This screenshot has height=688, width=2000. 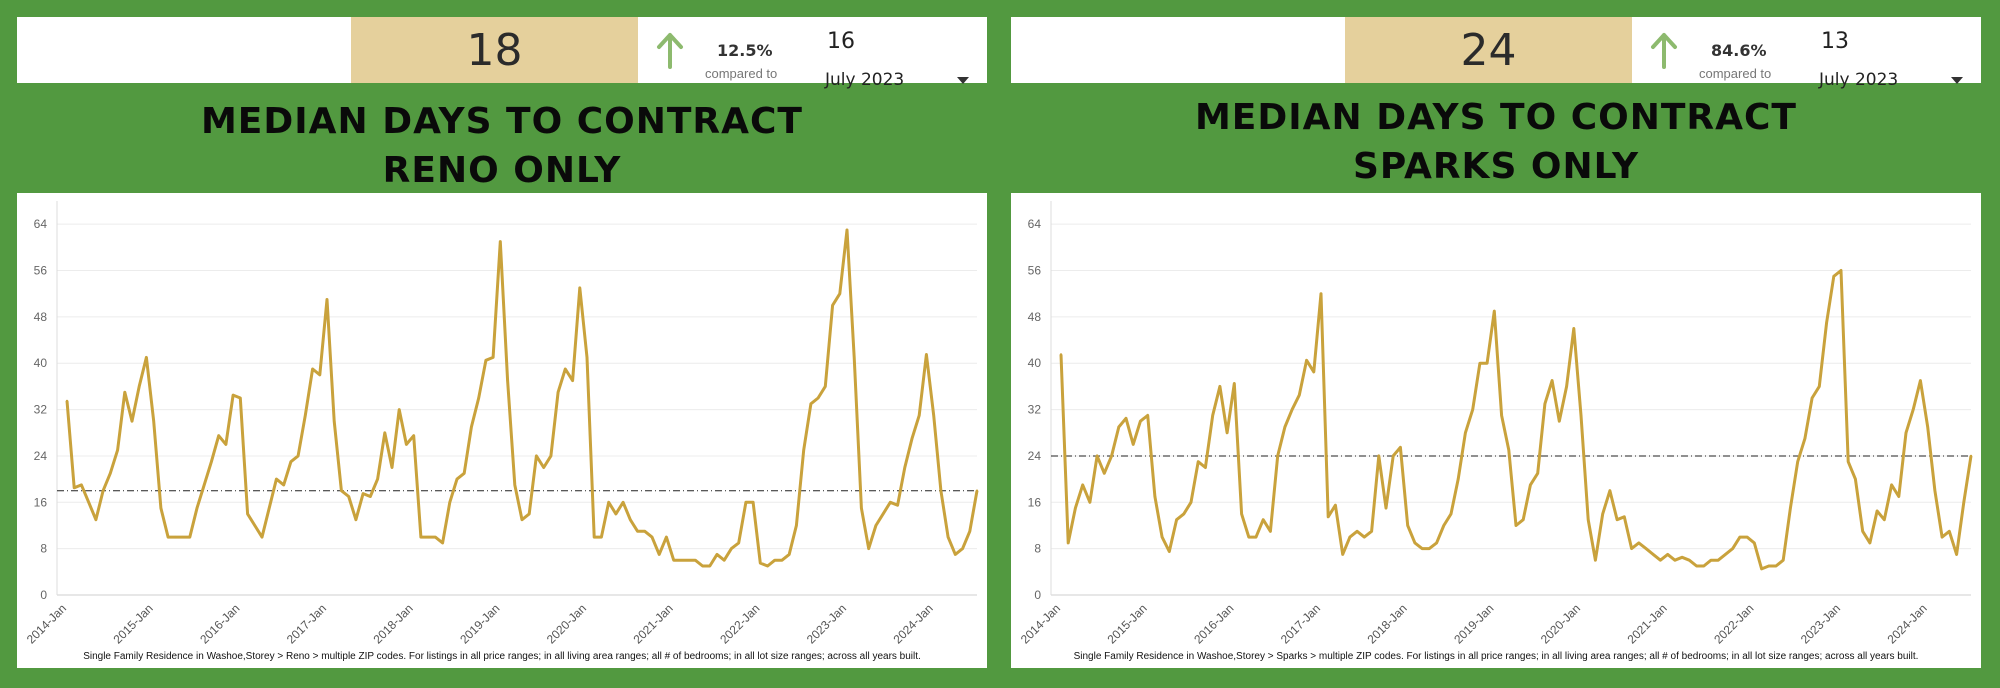 I want to click on x-tick-label: 2023-Jan, so click(x=826, y=623).